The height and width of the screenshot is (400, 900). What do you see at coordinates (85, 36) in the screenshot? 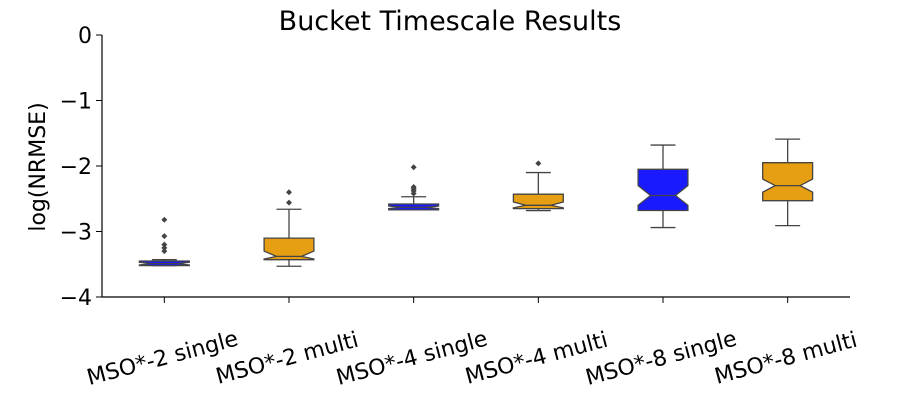
I see `y-tick-label: 0` at bounding box center [85, 36].